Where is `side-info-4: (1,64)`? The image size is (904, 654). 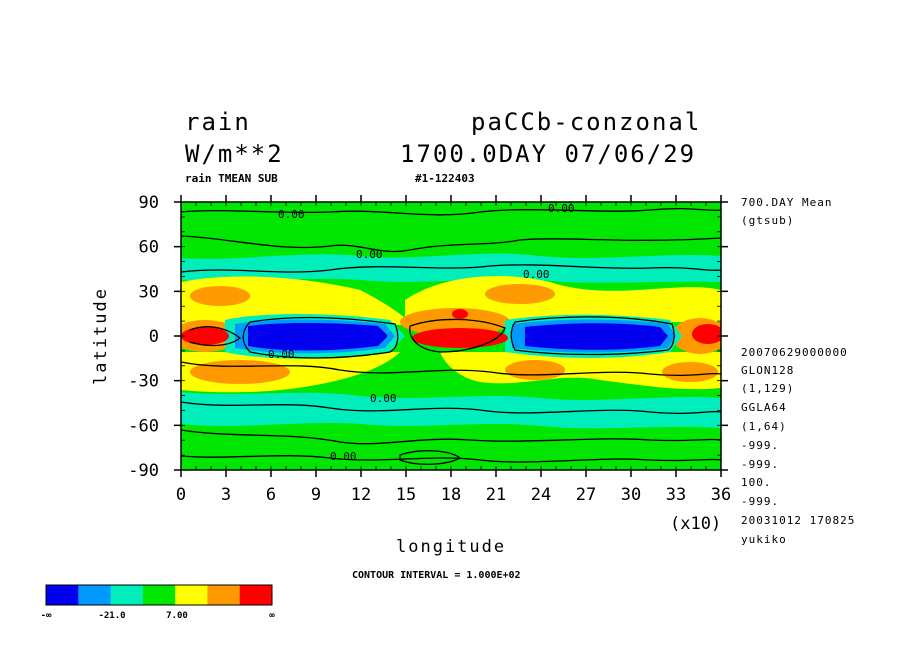
side-info-4: (1,64) is located at coordinates (764, 426).